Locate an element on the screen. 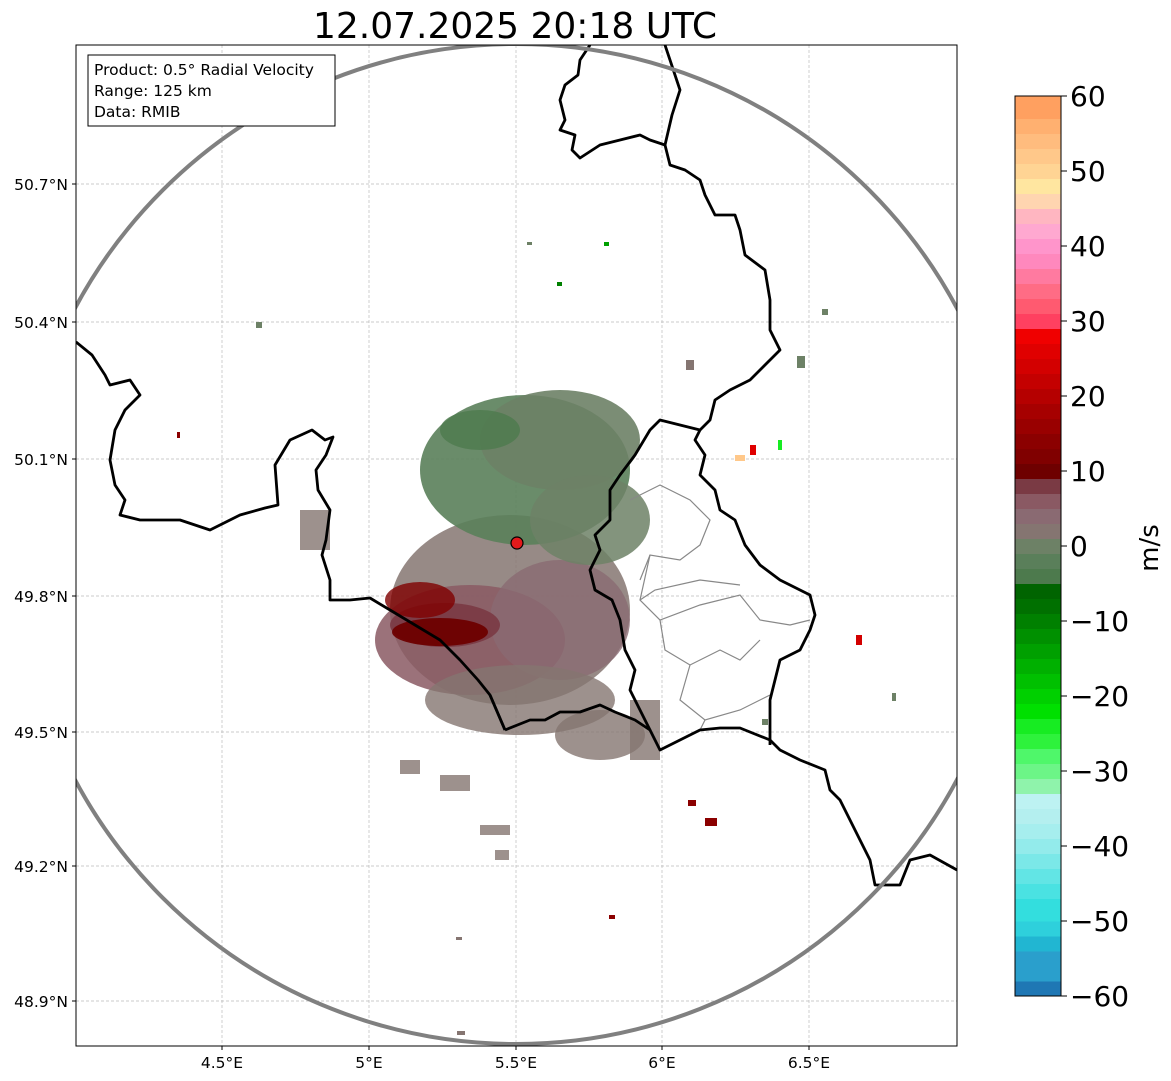  colorbar-tick-label: −60 is located at coordinates (1099, 996).